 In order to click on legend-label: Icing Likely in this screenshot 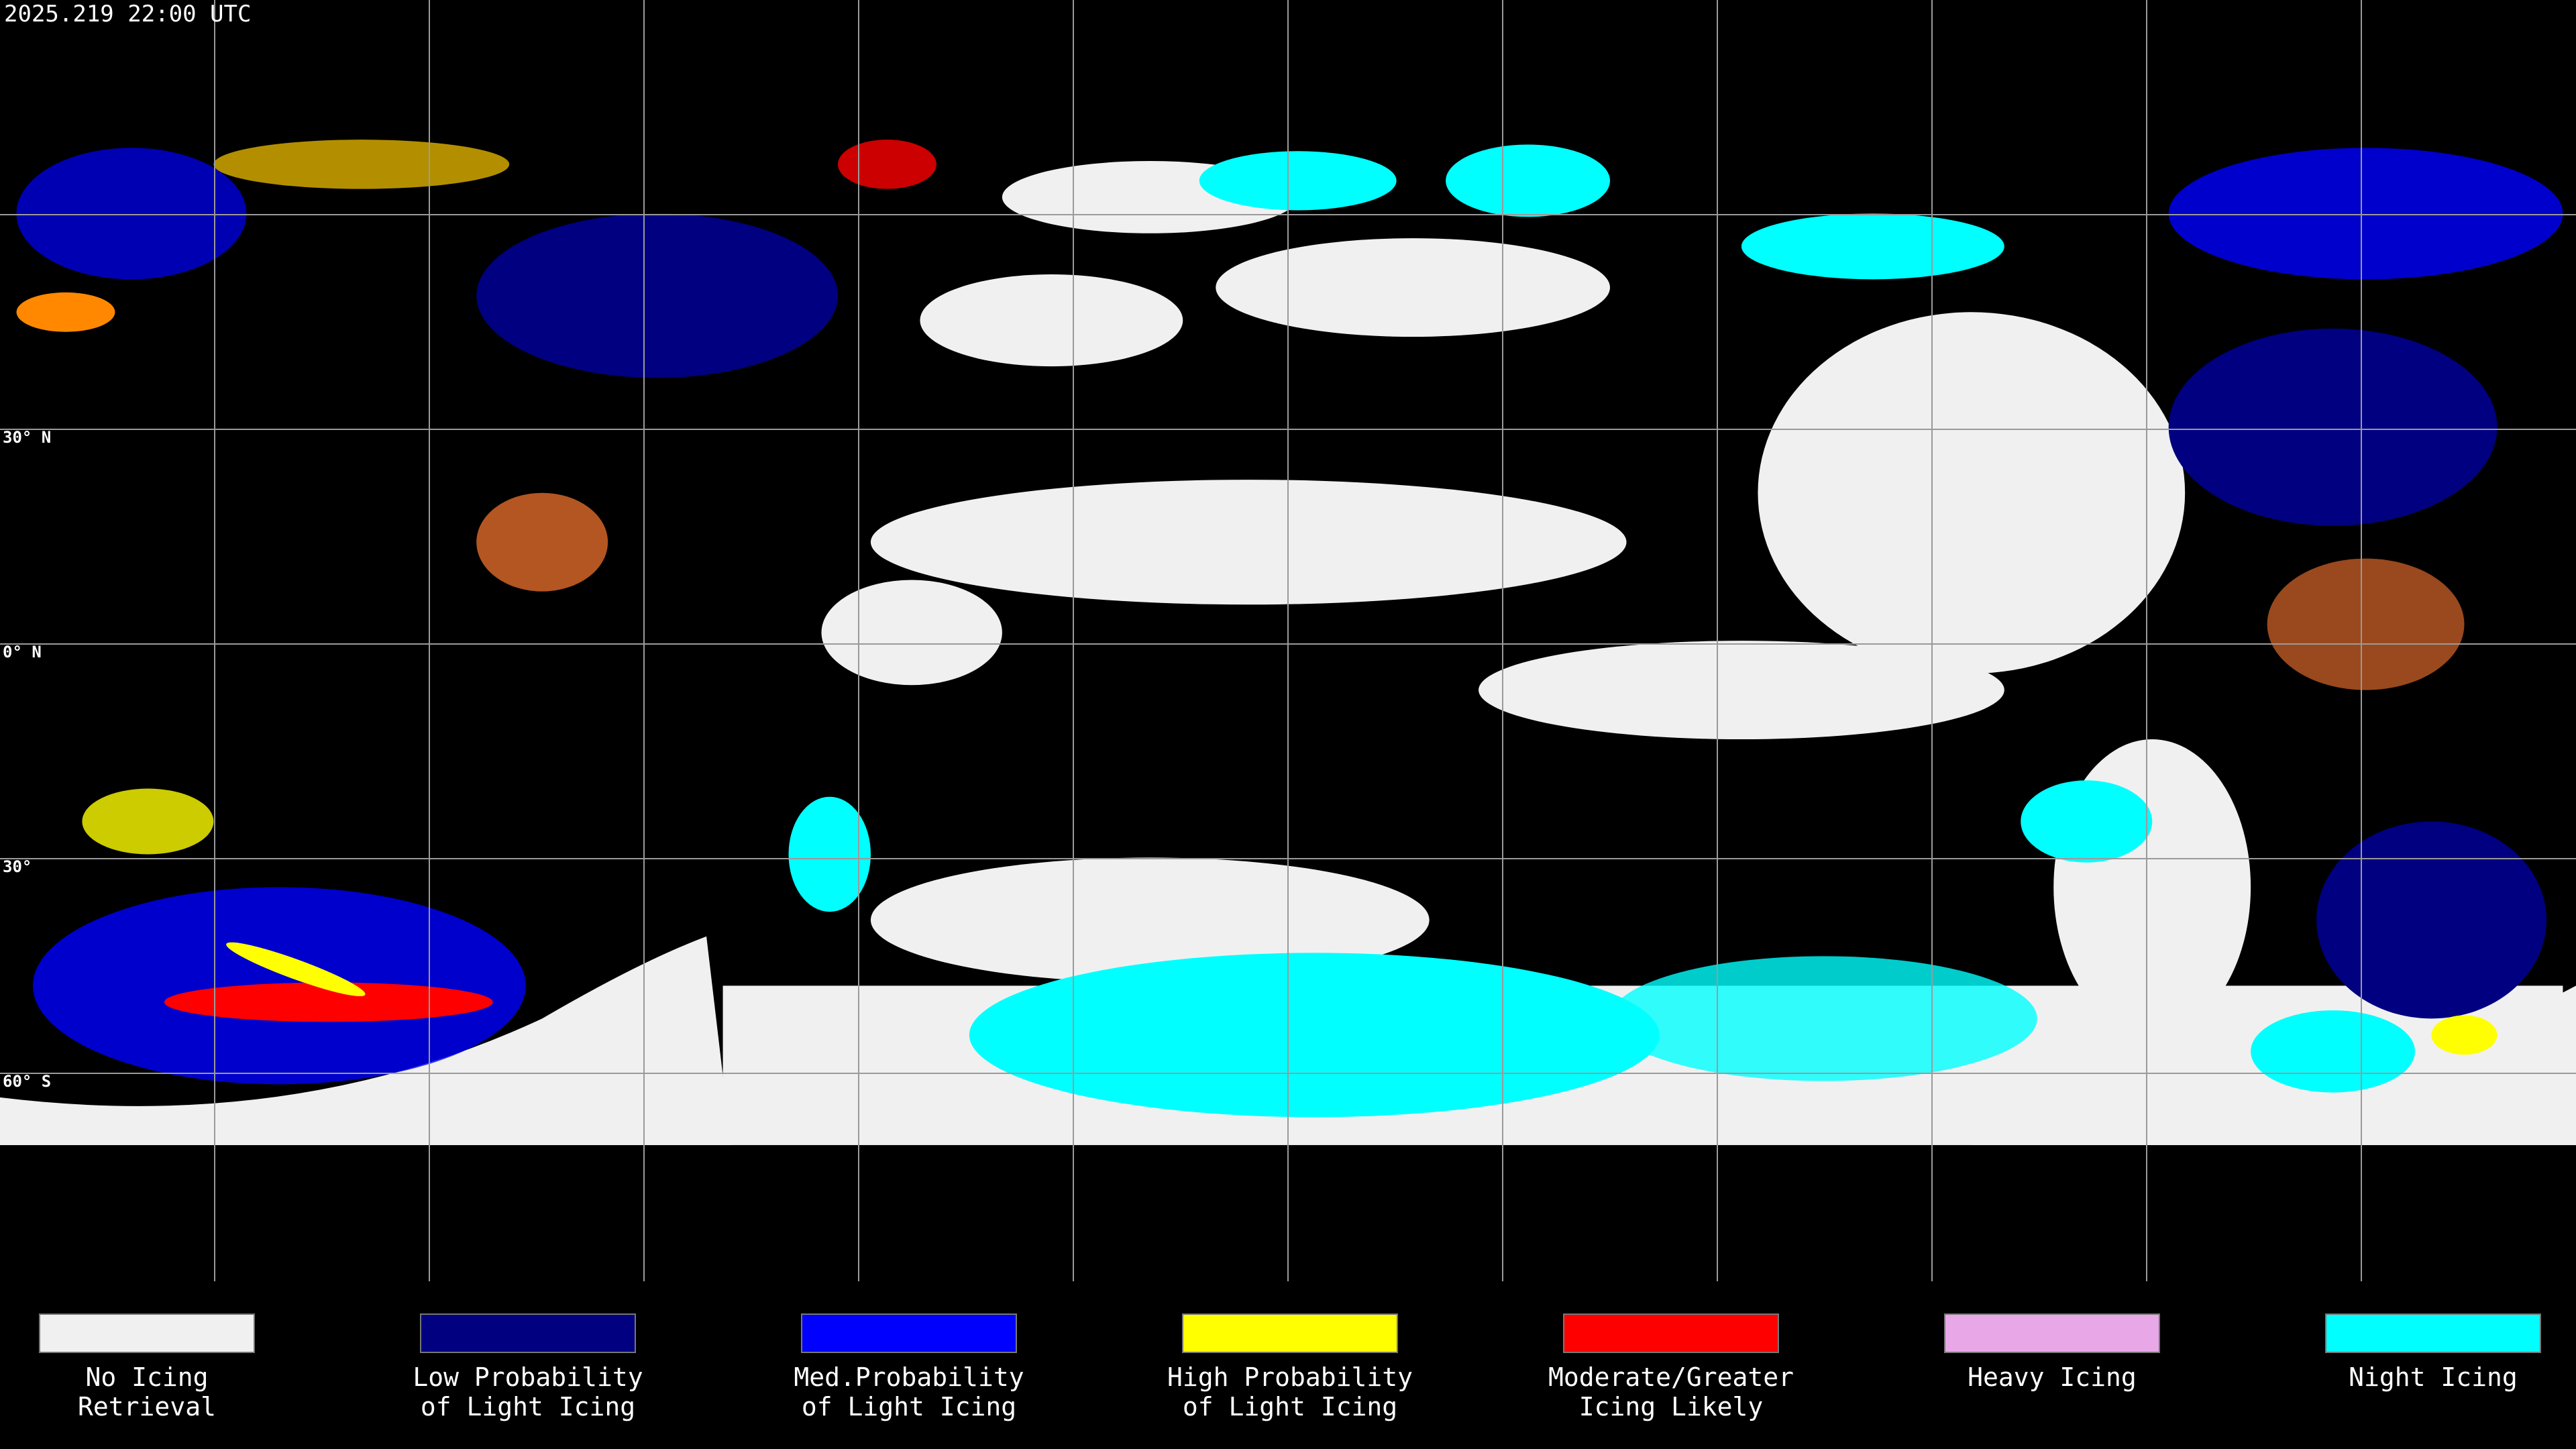, I will do `click(1671, 1406)`.